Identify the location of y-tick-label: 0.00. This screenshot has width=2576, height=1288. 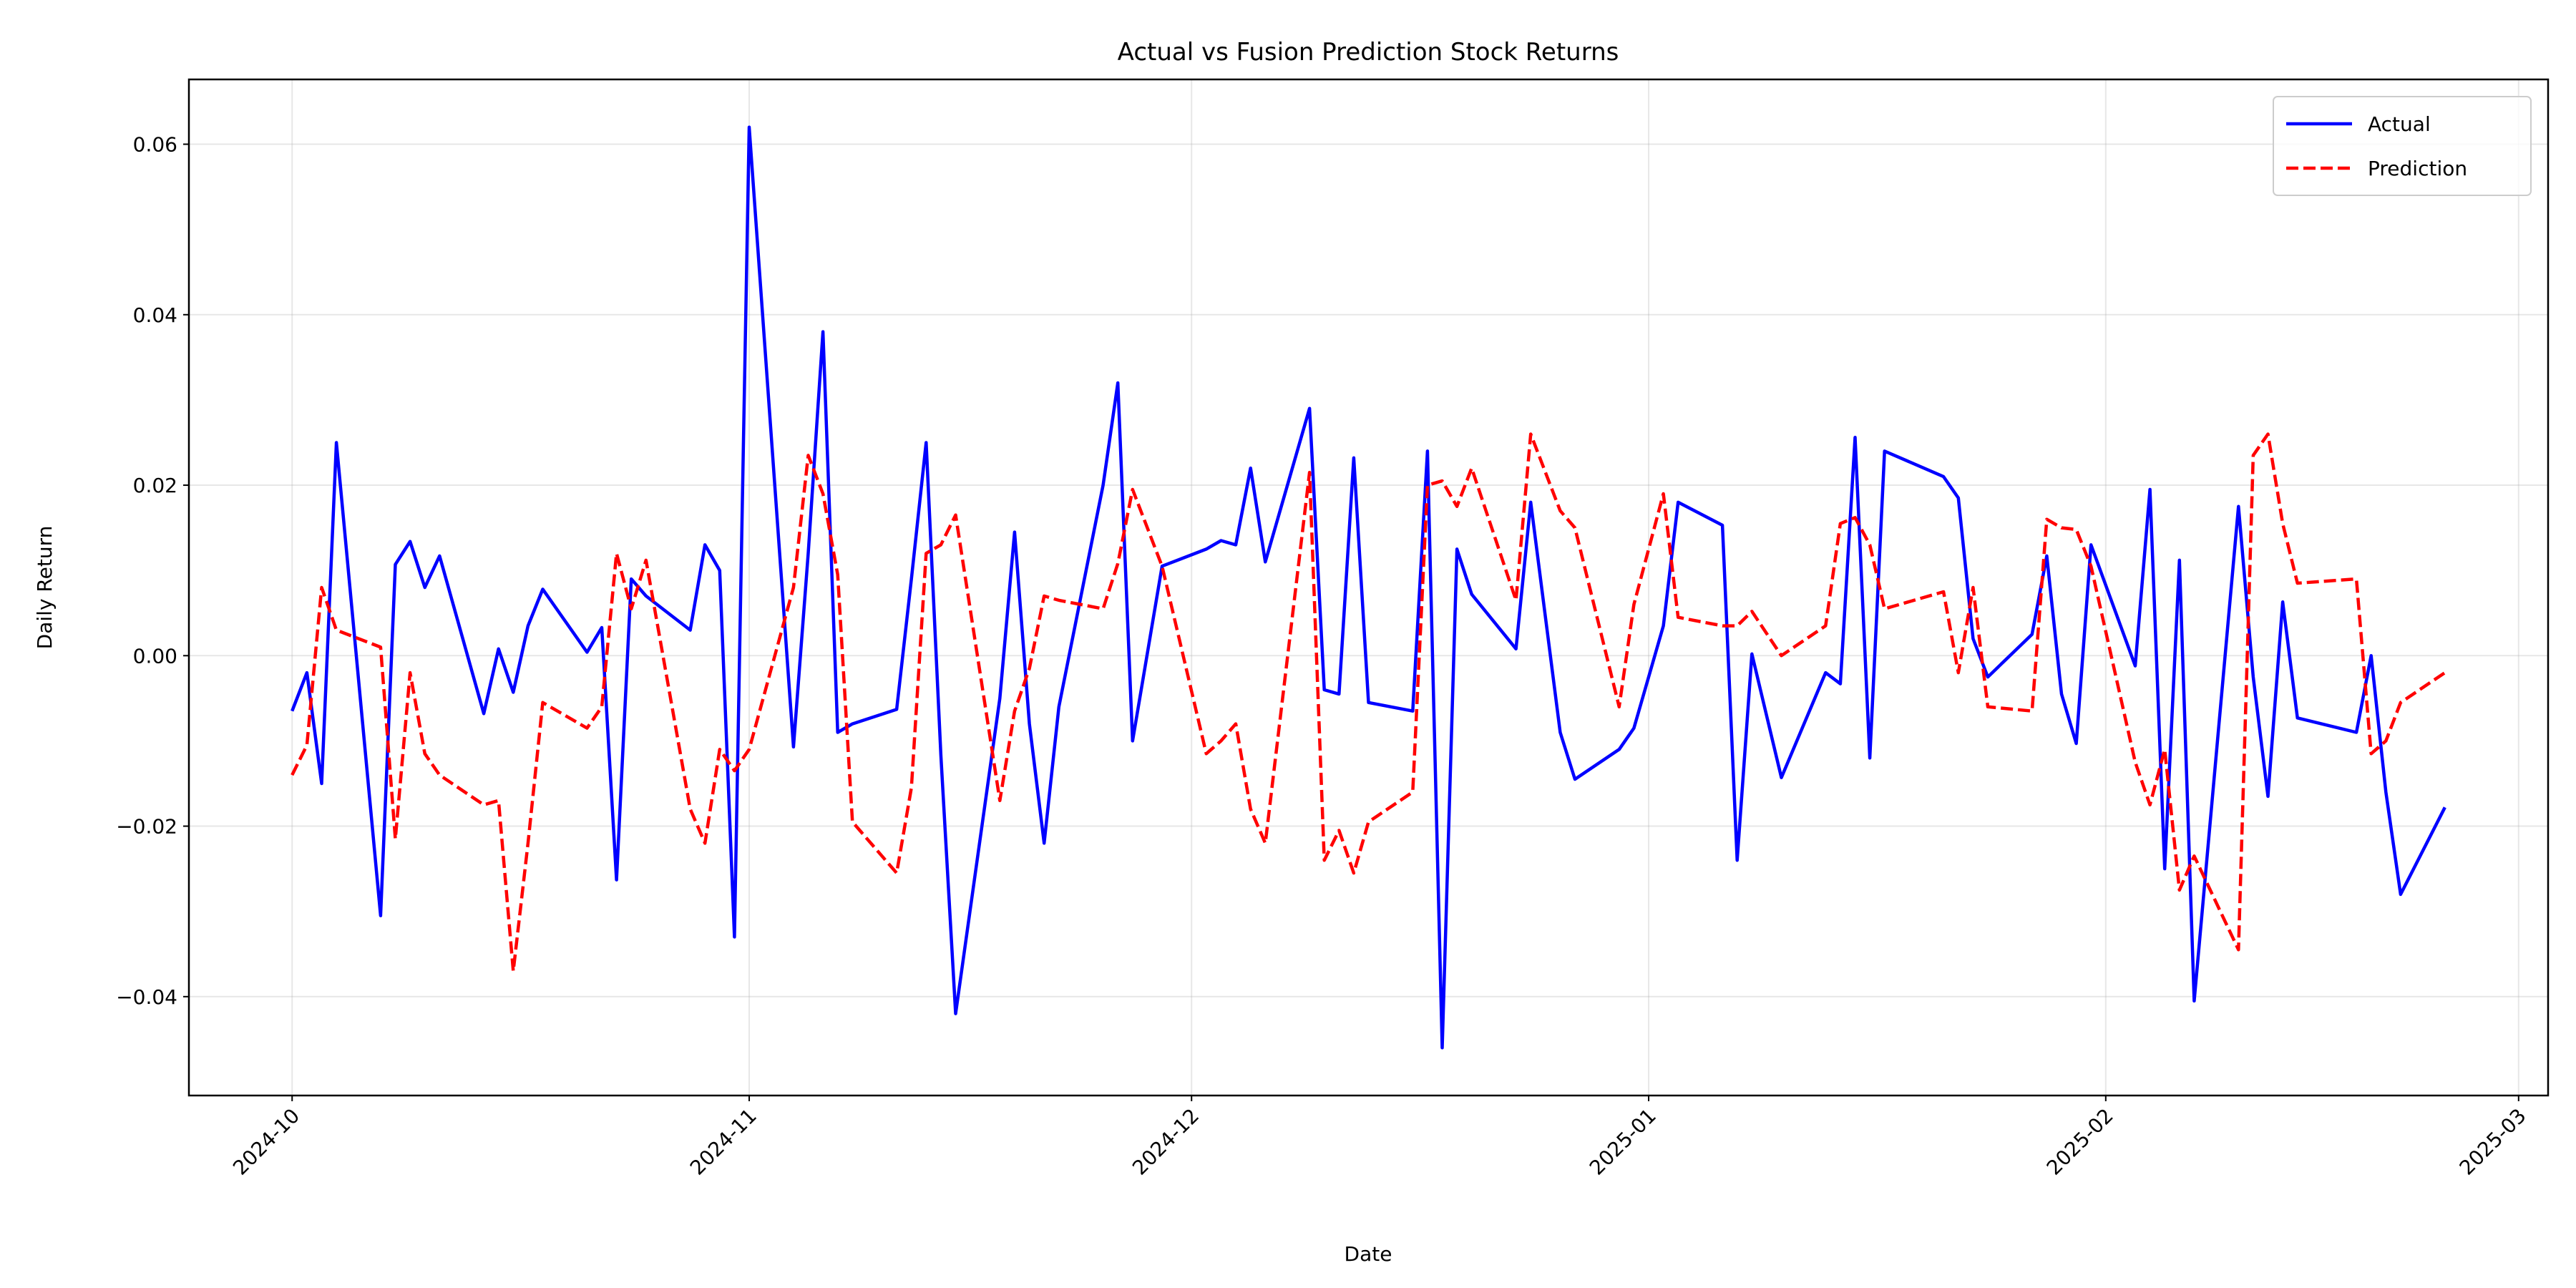
(155, 656).